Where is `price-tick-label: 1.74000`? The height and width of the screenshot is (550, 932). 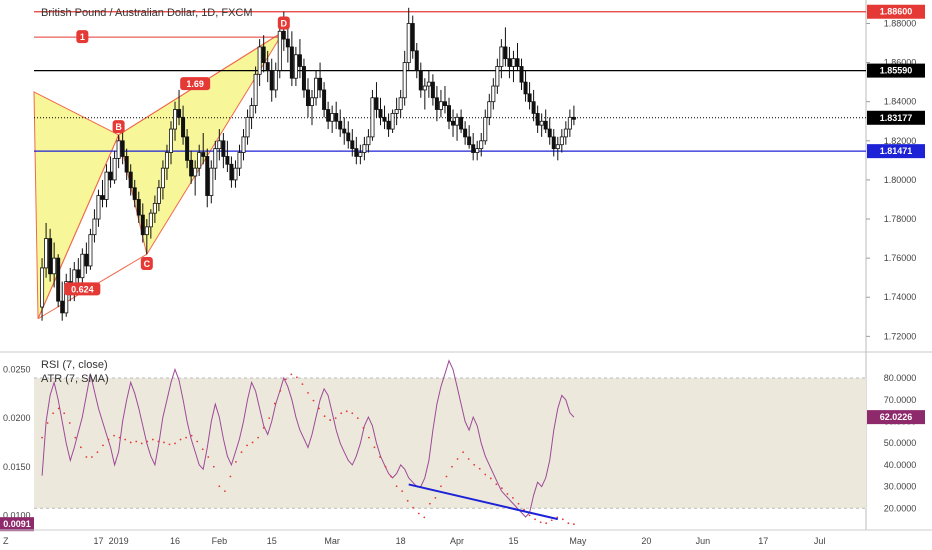 price-tick-label: 1.74000 is located at coordinates (900, 297).